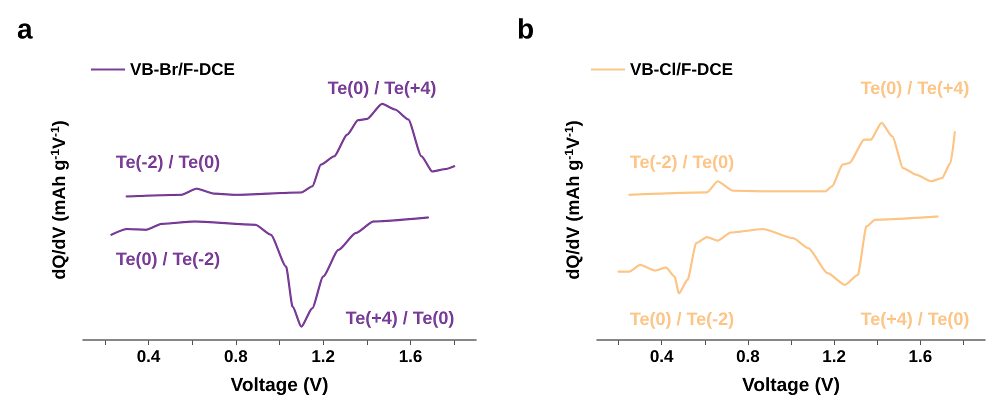  Describe the element at coordinates (25, 29) in the screenshot. I see `chart-title: a` at that location.